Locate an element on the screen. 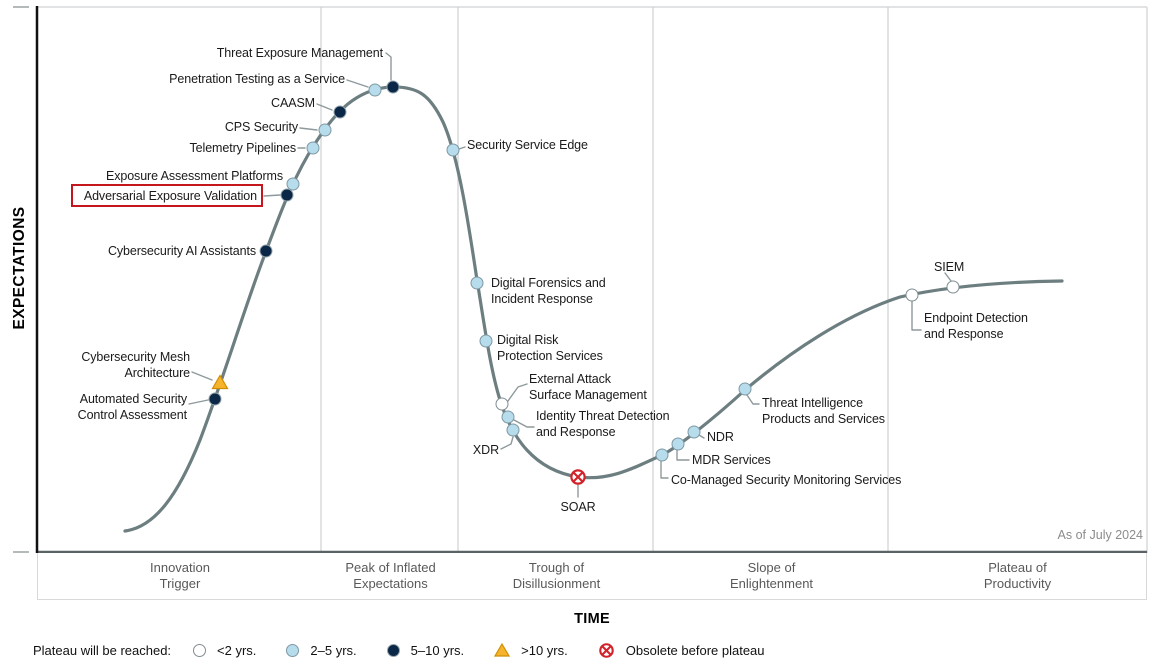 The height and width of the screenshot is (669, 1170). label-penetration-testing-as-a-service: Penetration Testing as a Service is located at coordinates (257, 79).